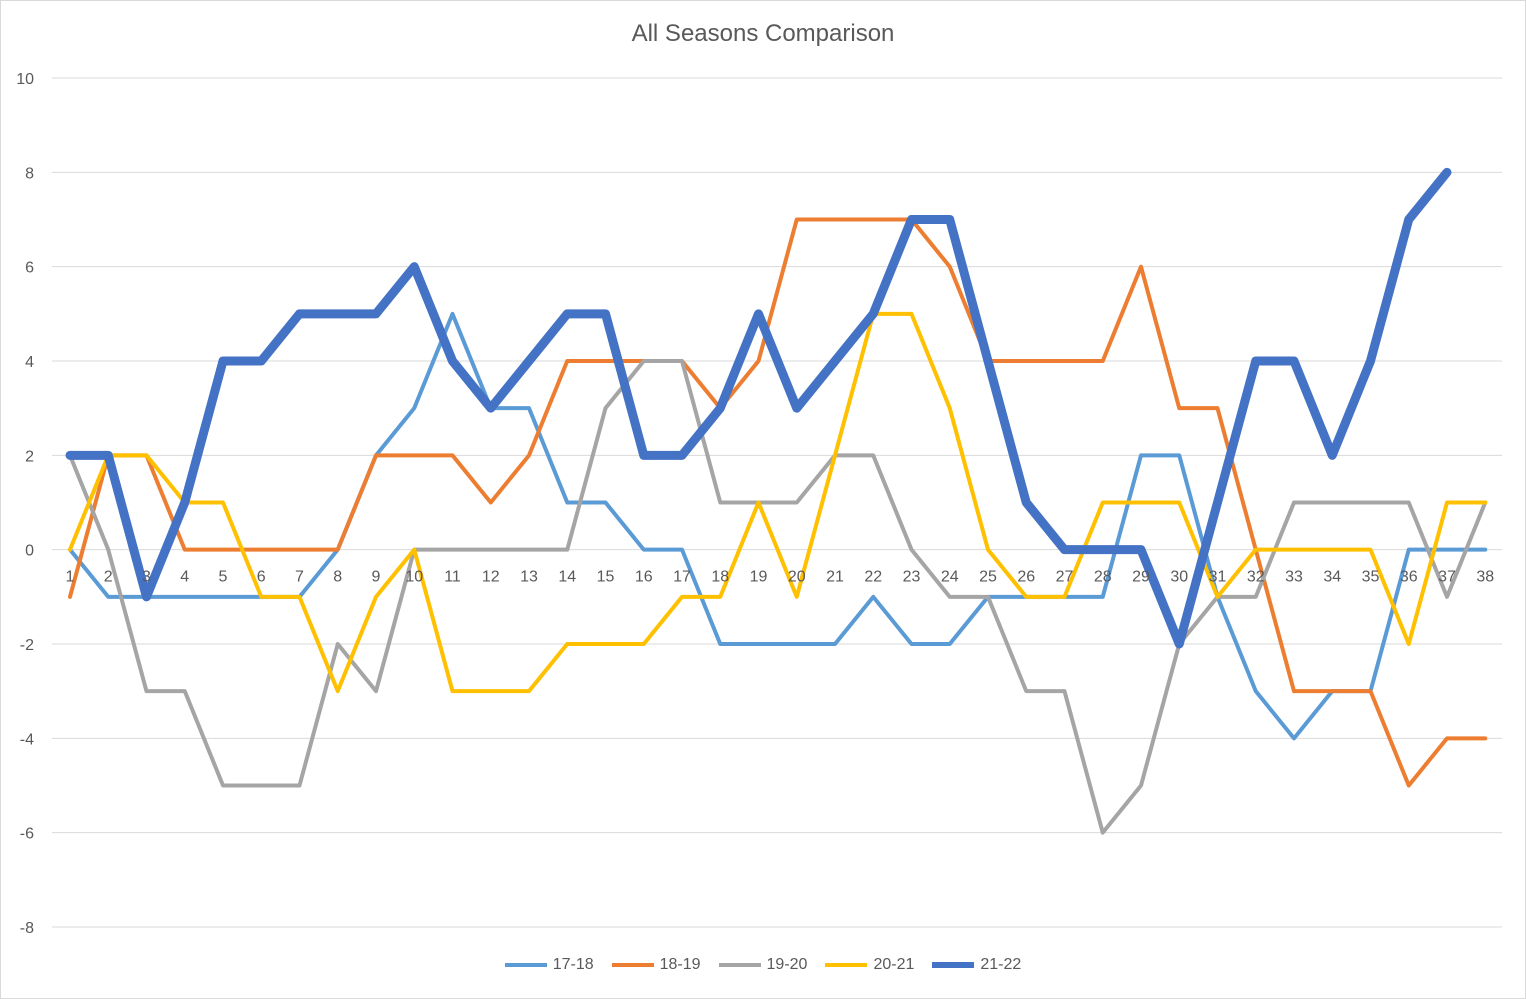  Describe the element at coordinates (108, 577) in the screenshot. I see `x-tick-label: 2` at that location.